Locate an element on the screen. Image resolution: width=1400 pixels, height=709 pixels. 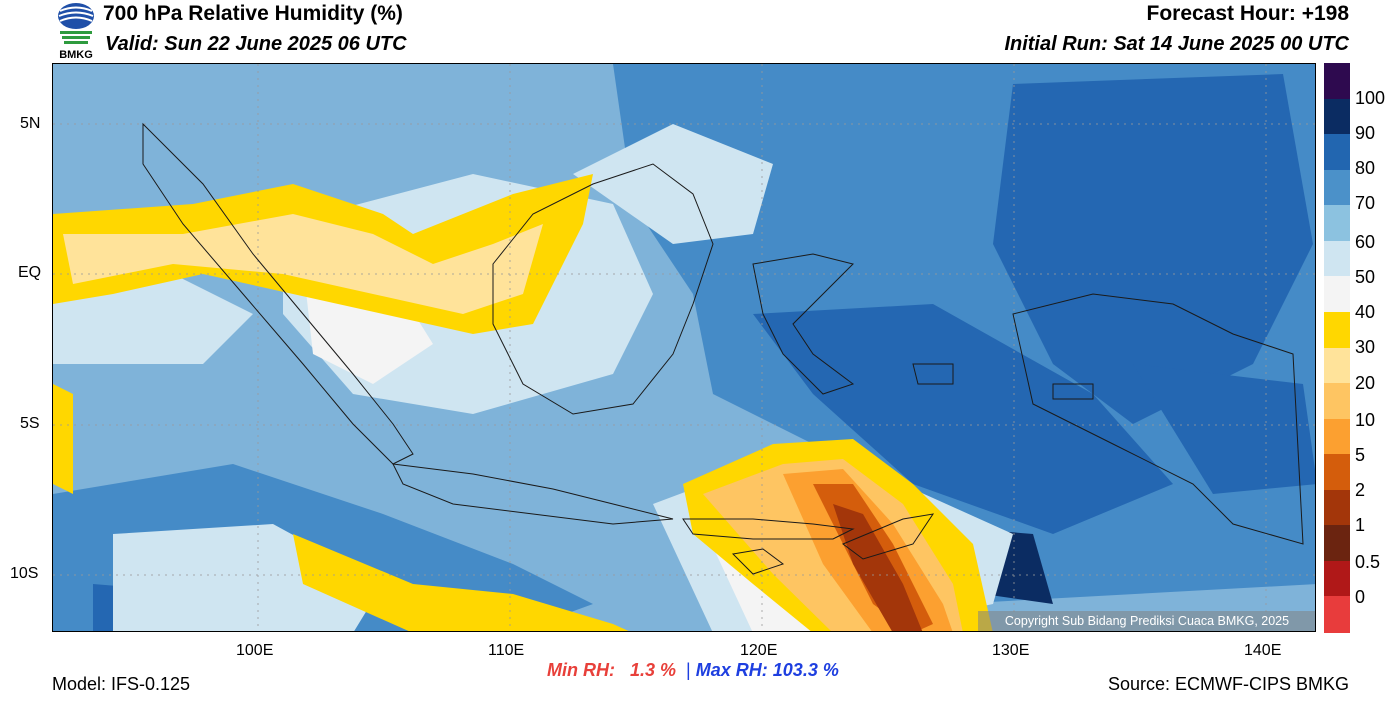
colorbar-label-5: 5 is located at coordinates (1360, 455).